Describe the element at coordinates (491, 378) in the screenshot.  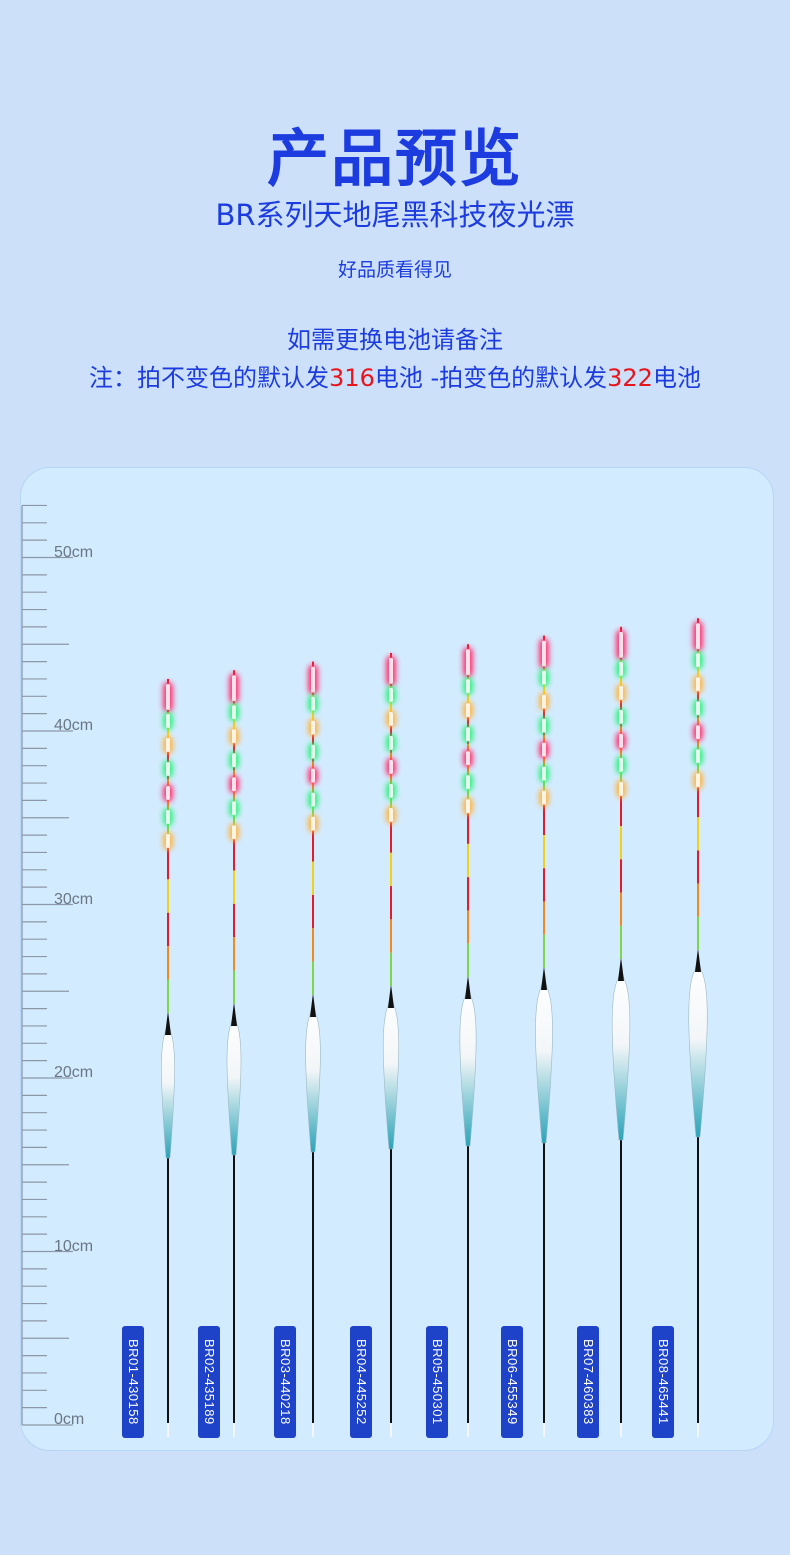
I see `note-text-2: 电池 -拍变色的默认发` at that location.